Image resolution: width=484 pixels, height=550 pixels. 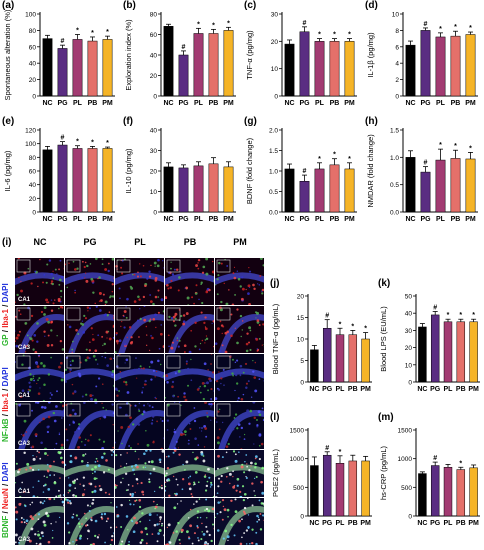 I want to click on micrograph-PG-CA3, so click(x=89, y=521).